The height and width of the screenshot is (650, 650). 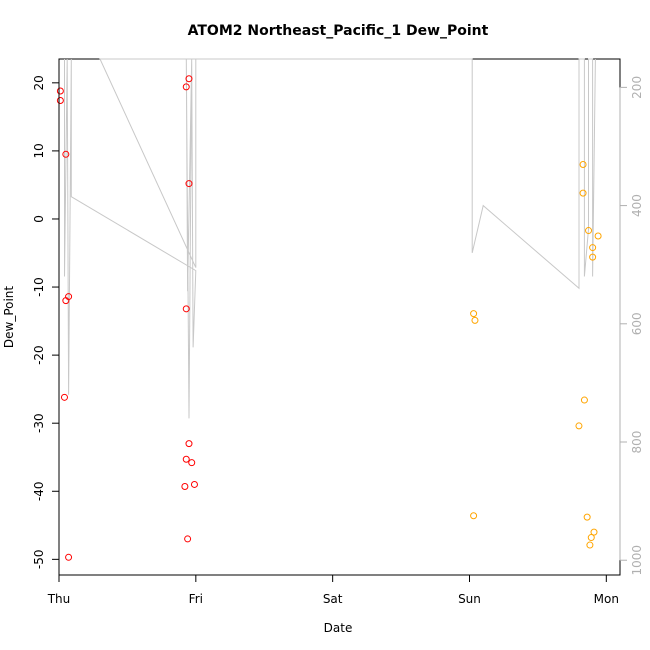 I want to click on y-tick-label: -50, so click(x=39, y=560).